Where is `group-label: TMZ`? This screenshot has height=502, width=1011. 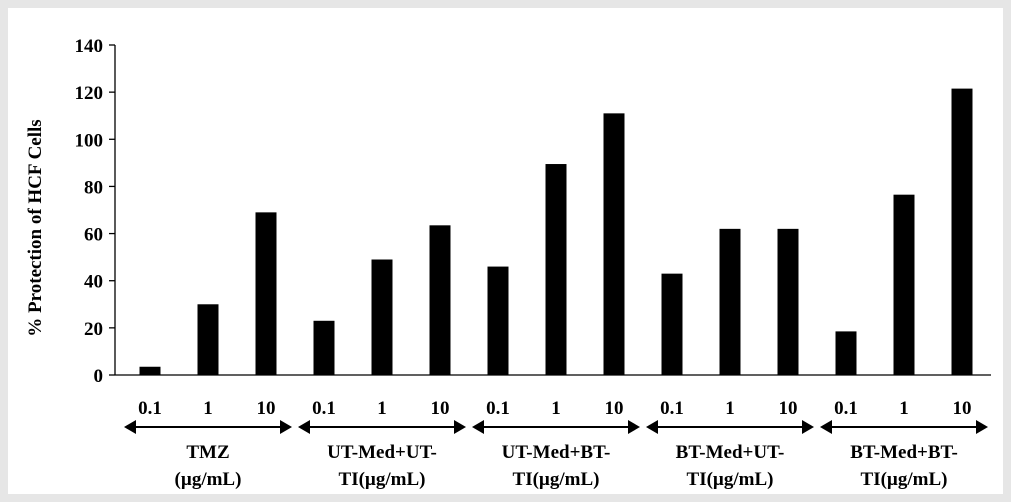
group-label: TMZ is located at coordinates (207, 452).